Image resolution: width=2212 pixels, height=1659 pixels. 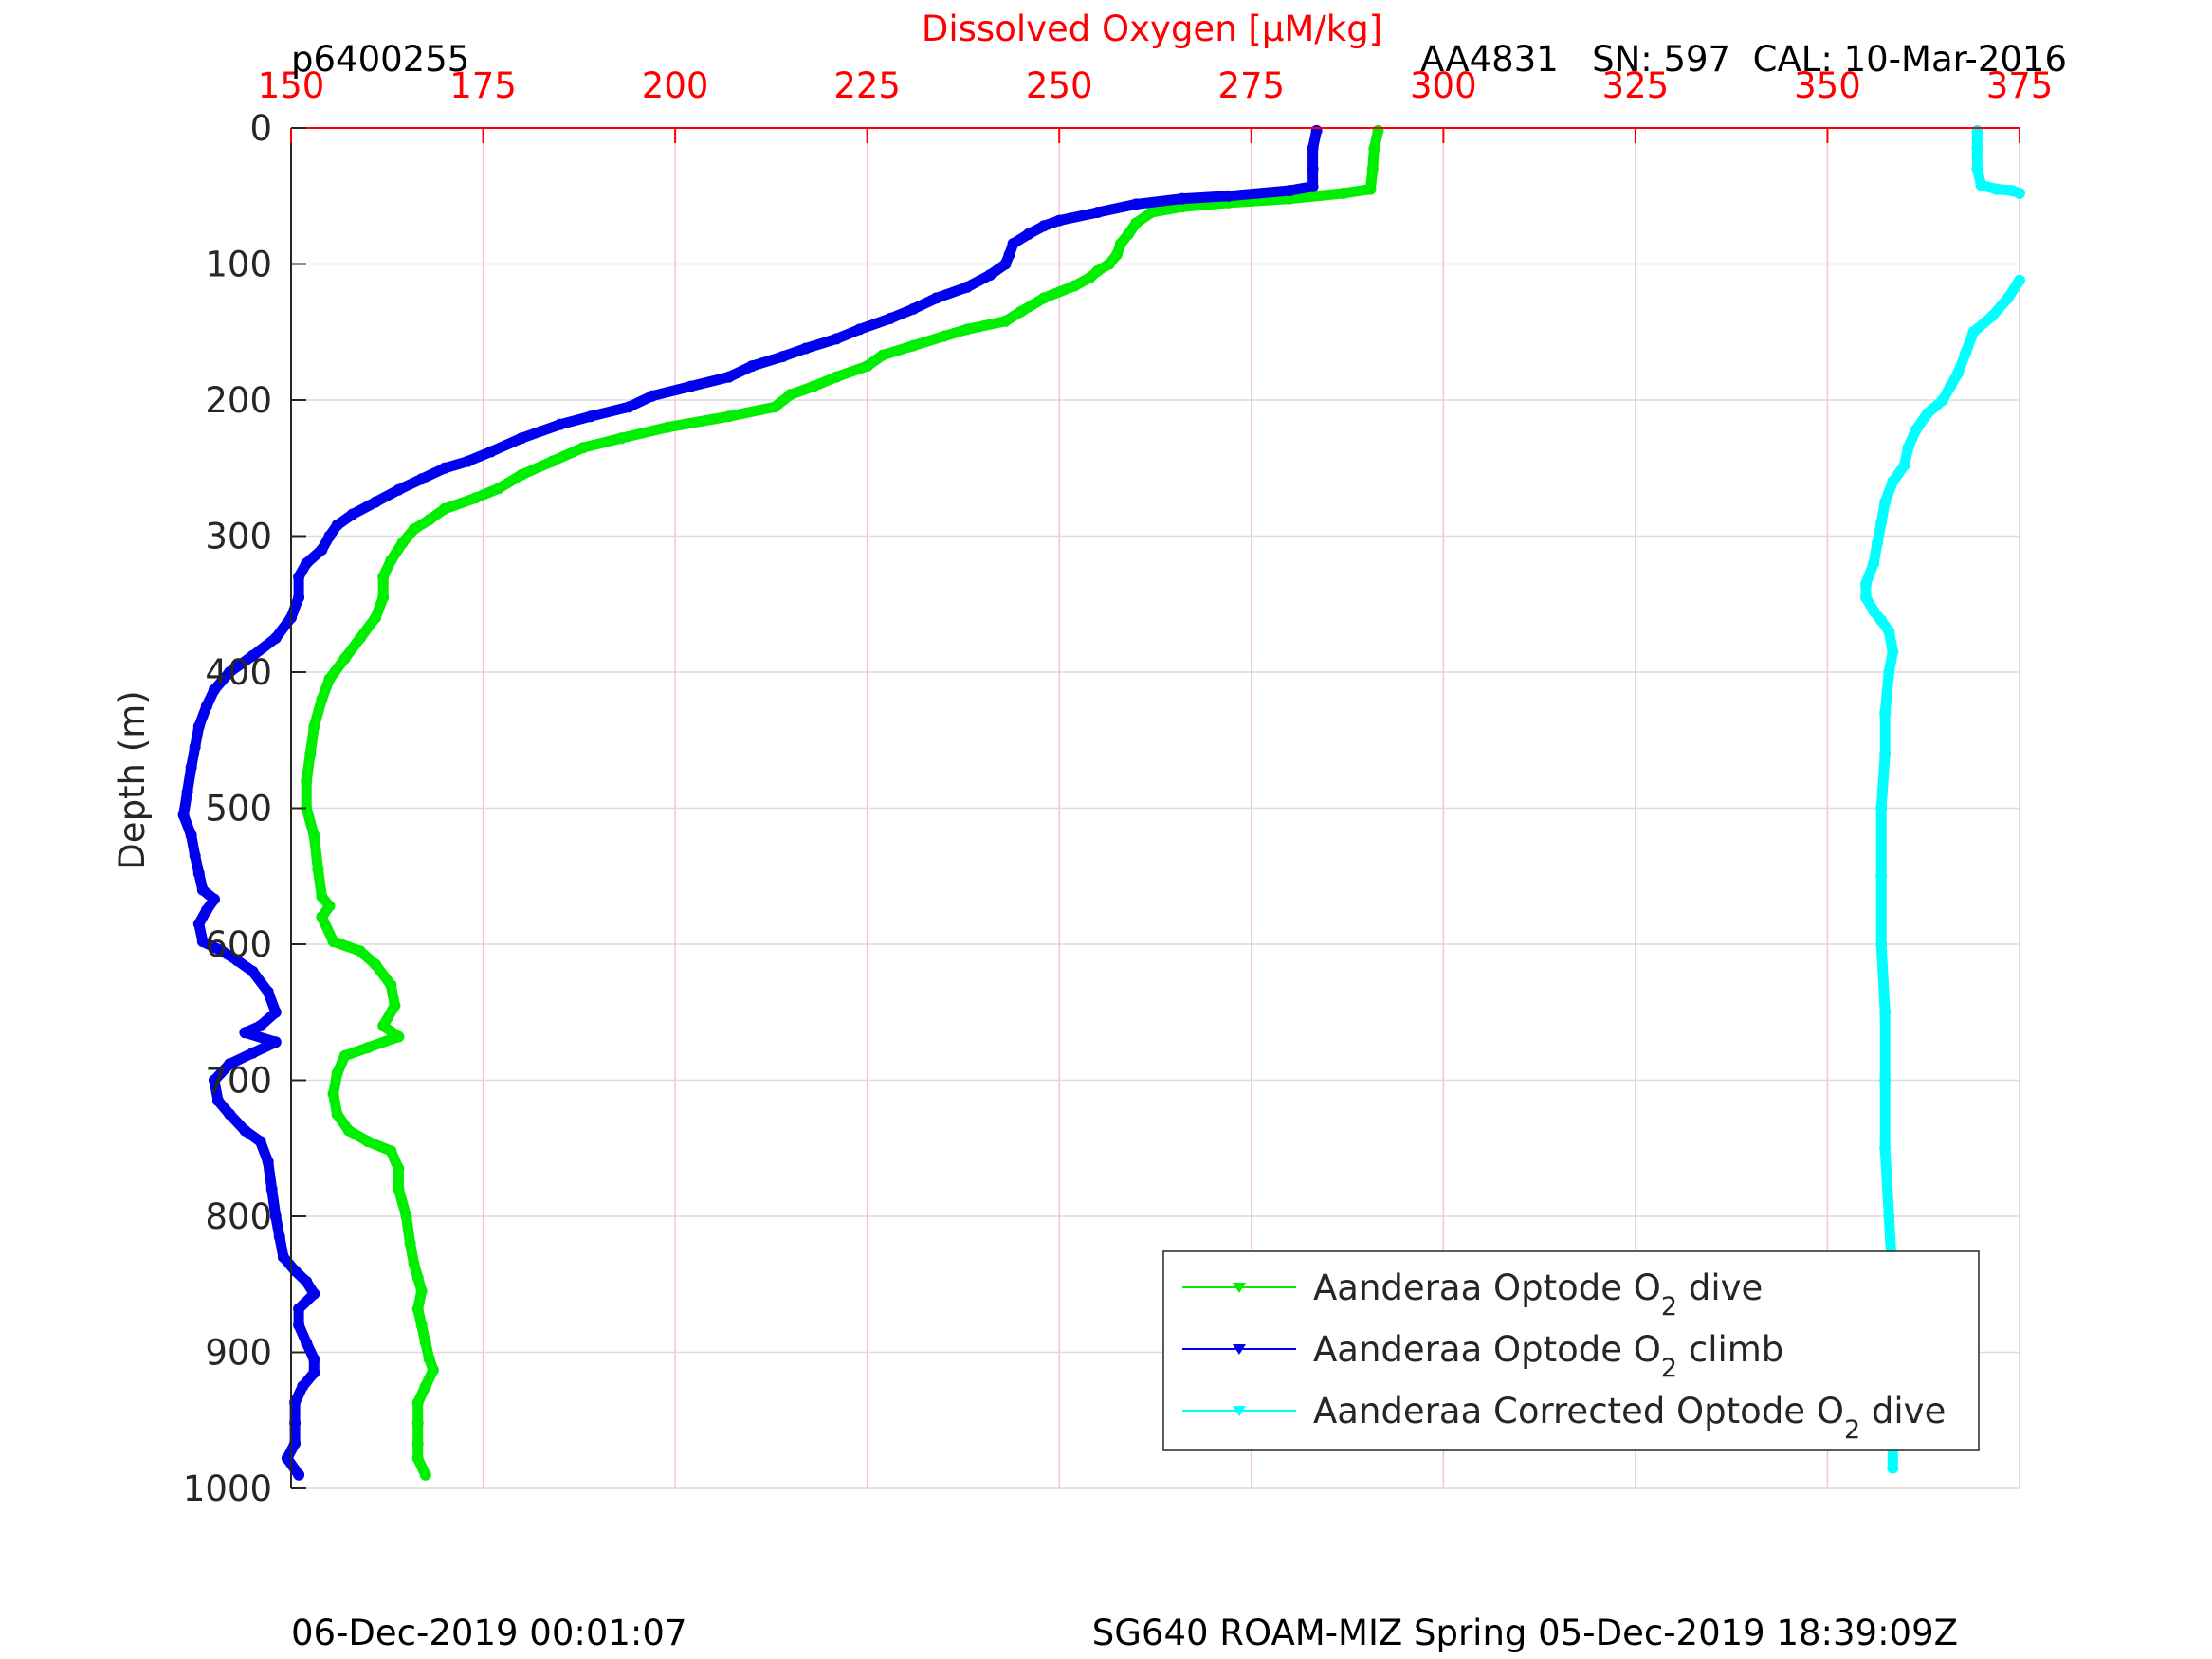 What do you see at coordinates (1548, 1356) in the screenshot?
I see `legend-label: Aanderaa Optode O2 climb` at bounding box center [1548, 1356].